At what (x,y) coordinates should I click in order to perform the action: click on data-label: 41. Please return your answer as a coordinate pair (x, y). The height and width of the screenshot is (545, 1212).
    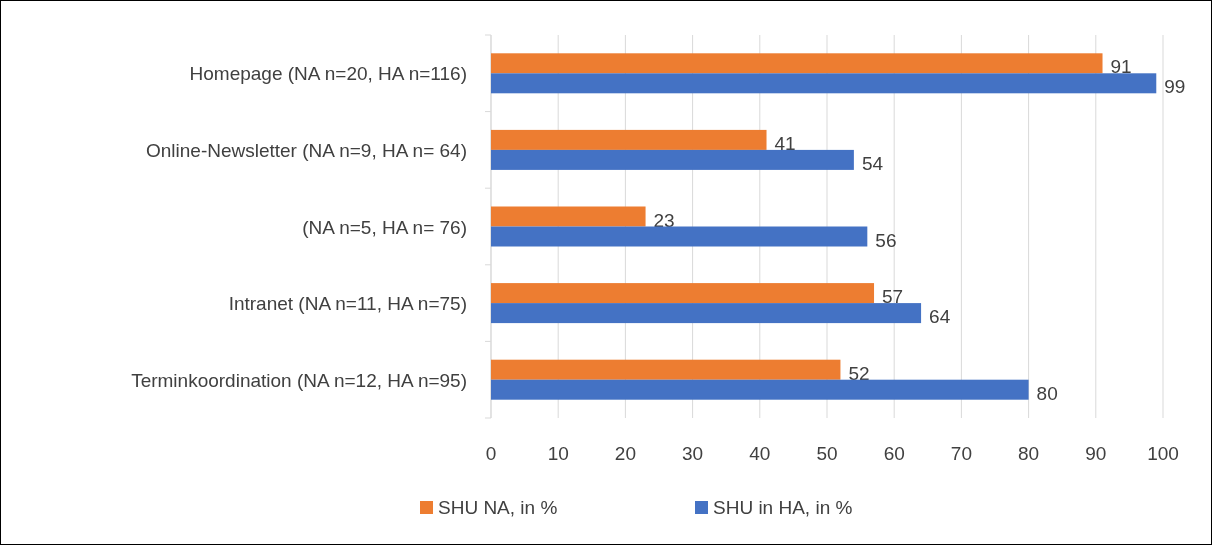
    Looking at the image, I should click on (785, 143).